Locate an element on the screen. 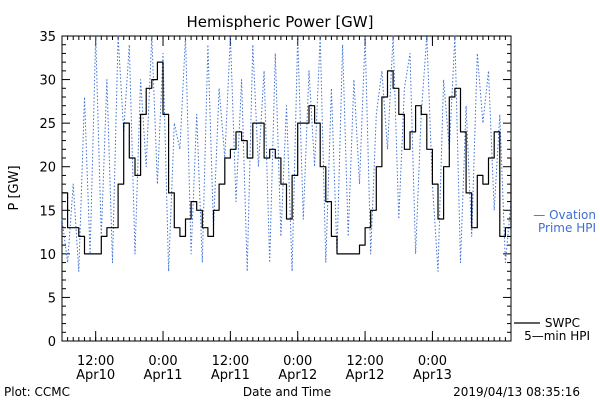 This screenshot has height=400, width=600. legend-label-ovation: Prime HPI is located at coordinates (567, 228).